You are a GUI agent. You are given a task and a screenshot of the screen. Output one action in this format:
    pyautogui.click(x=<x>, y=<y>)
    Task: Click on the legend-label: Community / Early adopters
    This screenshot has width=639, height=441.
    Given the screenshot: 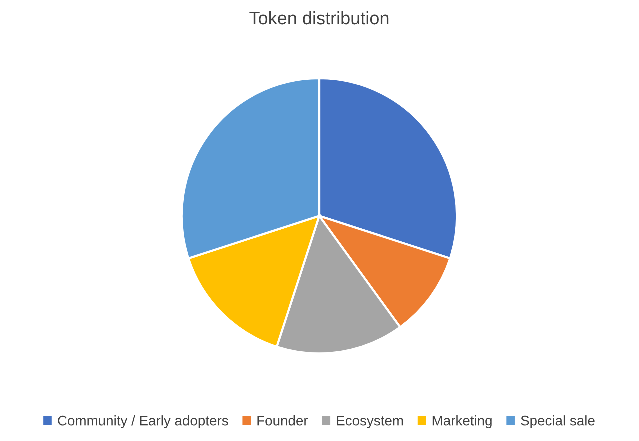 What is the action you would take?
    pyautogui.click(x=143, y=422)
    